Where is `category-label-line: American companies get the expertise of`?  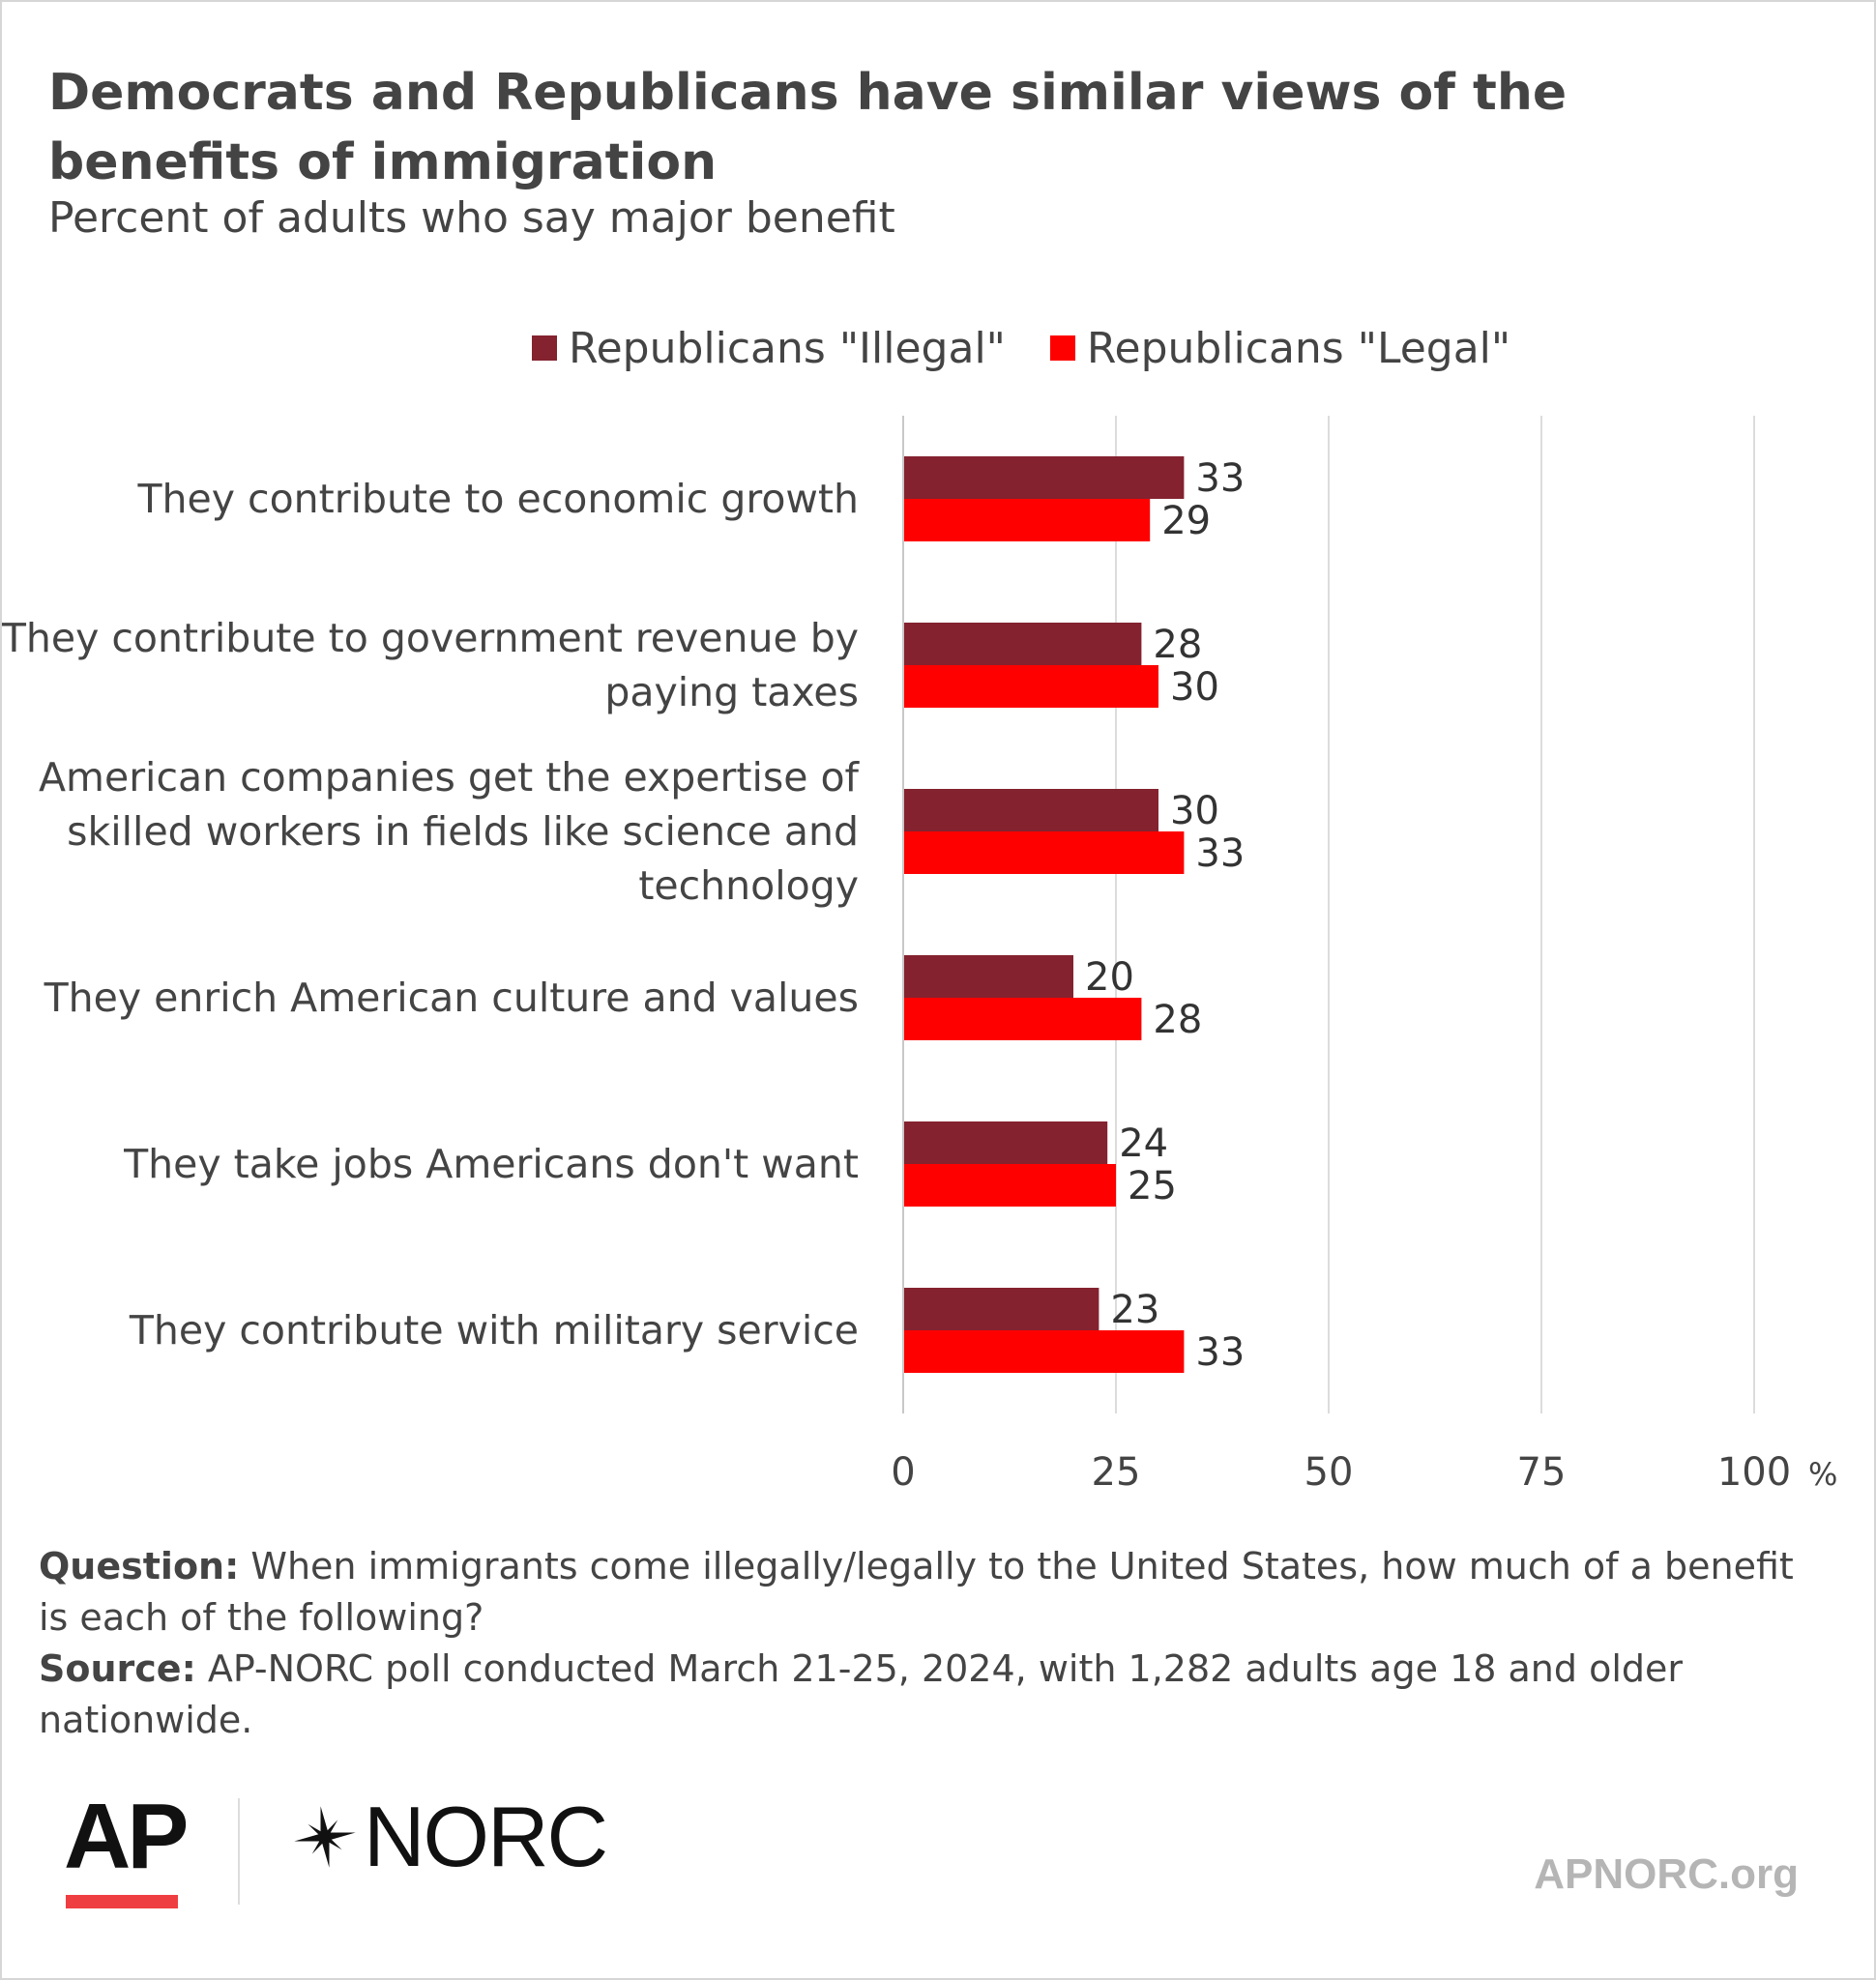
category-label-line: American companies get the expertise of is located at coordinates (450, 777).